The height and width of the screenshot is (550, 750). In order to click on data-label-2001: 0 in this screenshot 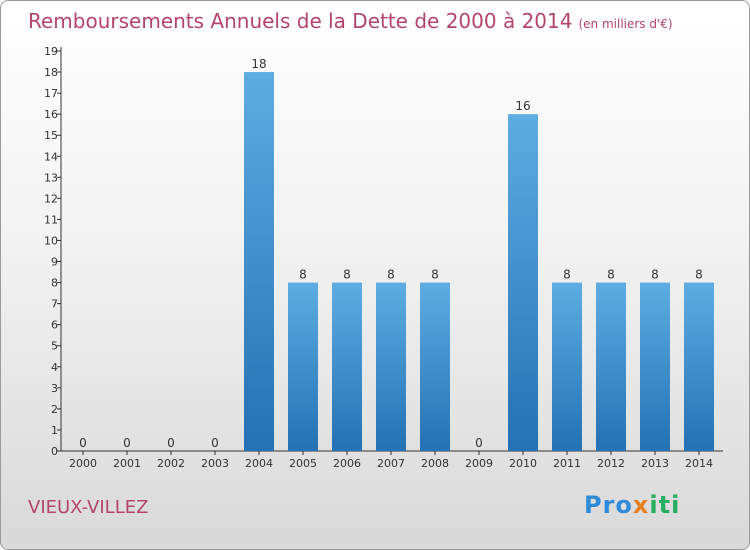, I will do `click(127, 443)`.